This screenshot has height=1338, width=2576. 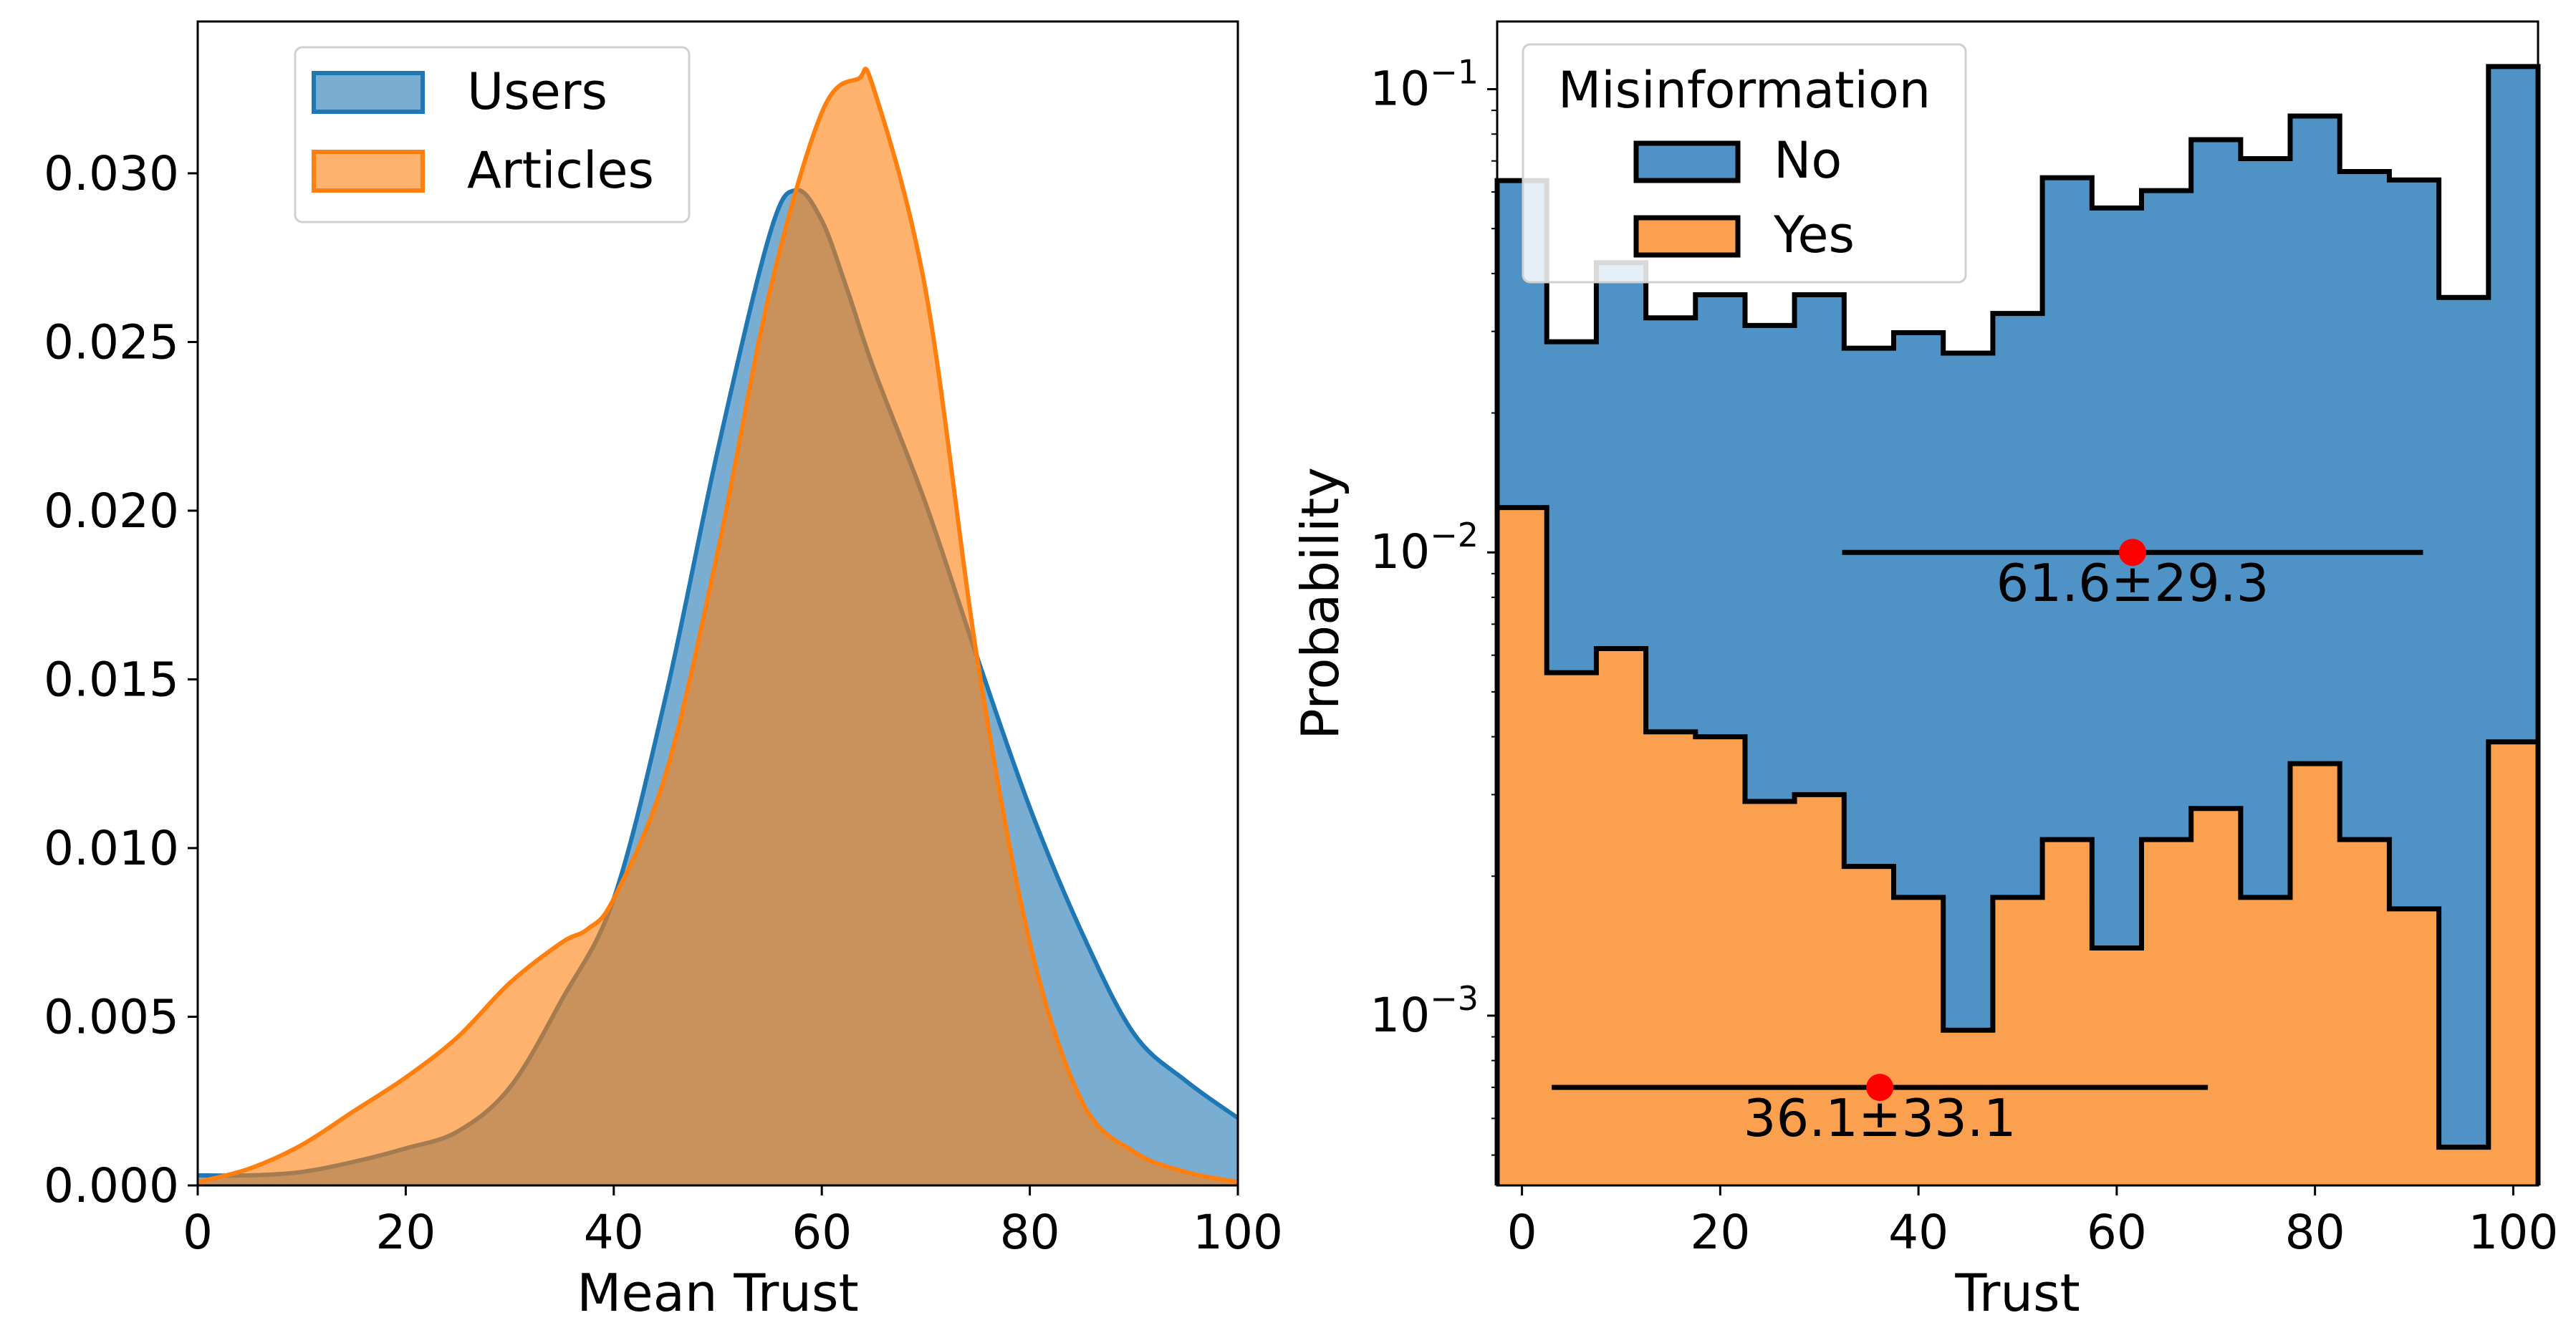 I want to click on left-x-tick-label: 40, so click(x=614, y=1232).